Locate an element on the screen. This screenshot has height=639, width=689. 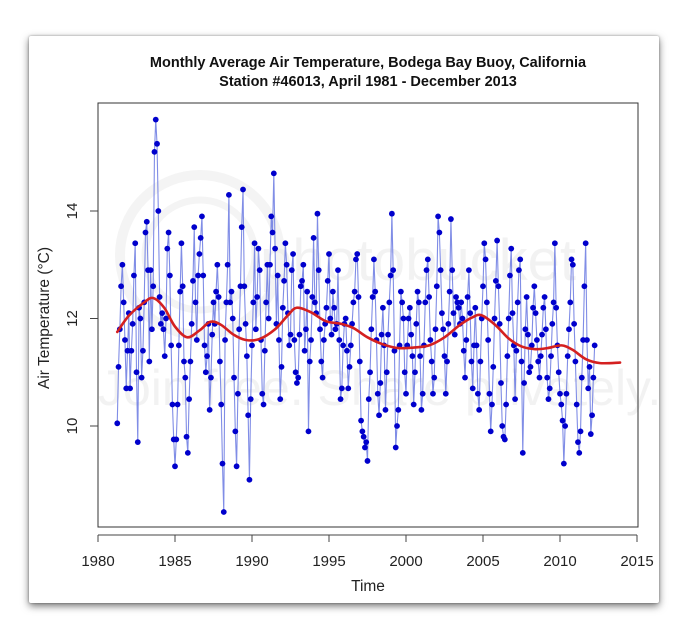
x-tick-label: 1985 is located at coordinates (174, 561).